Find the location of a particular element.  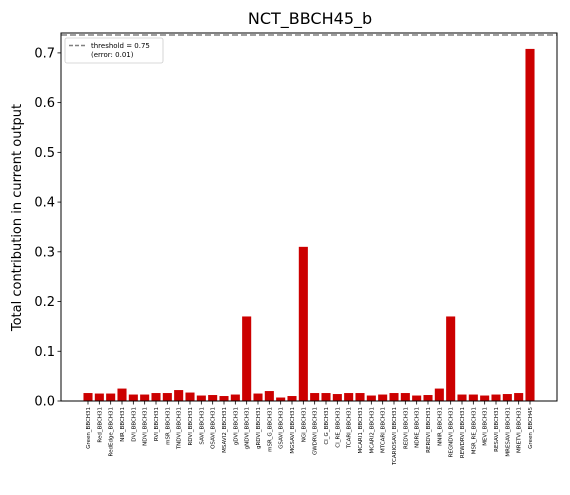

legend: threshold = 0.75 (error: 0.01) is located at coordinates (114, 50).